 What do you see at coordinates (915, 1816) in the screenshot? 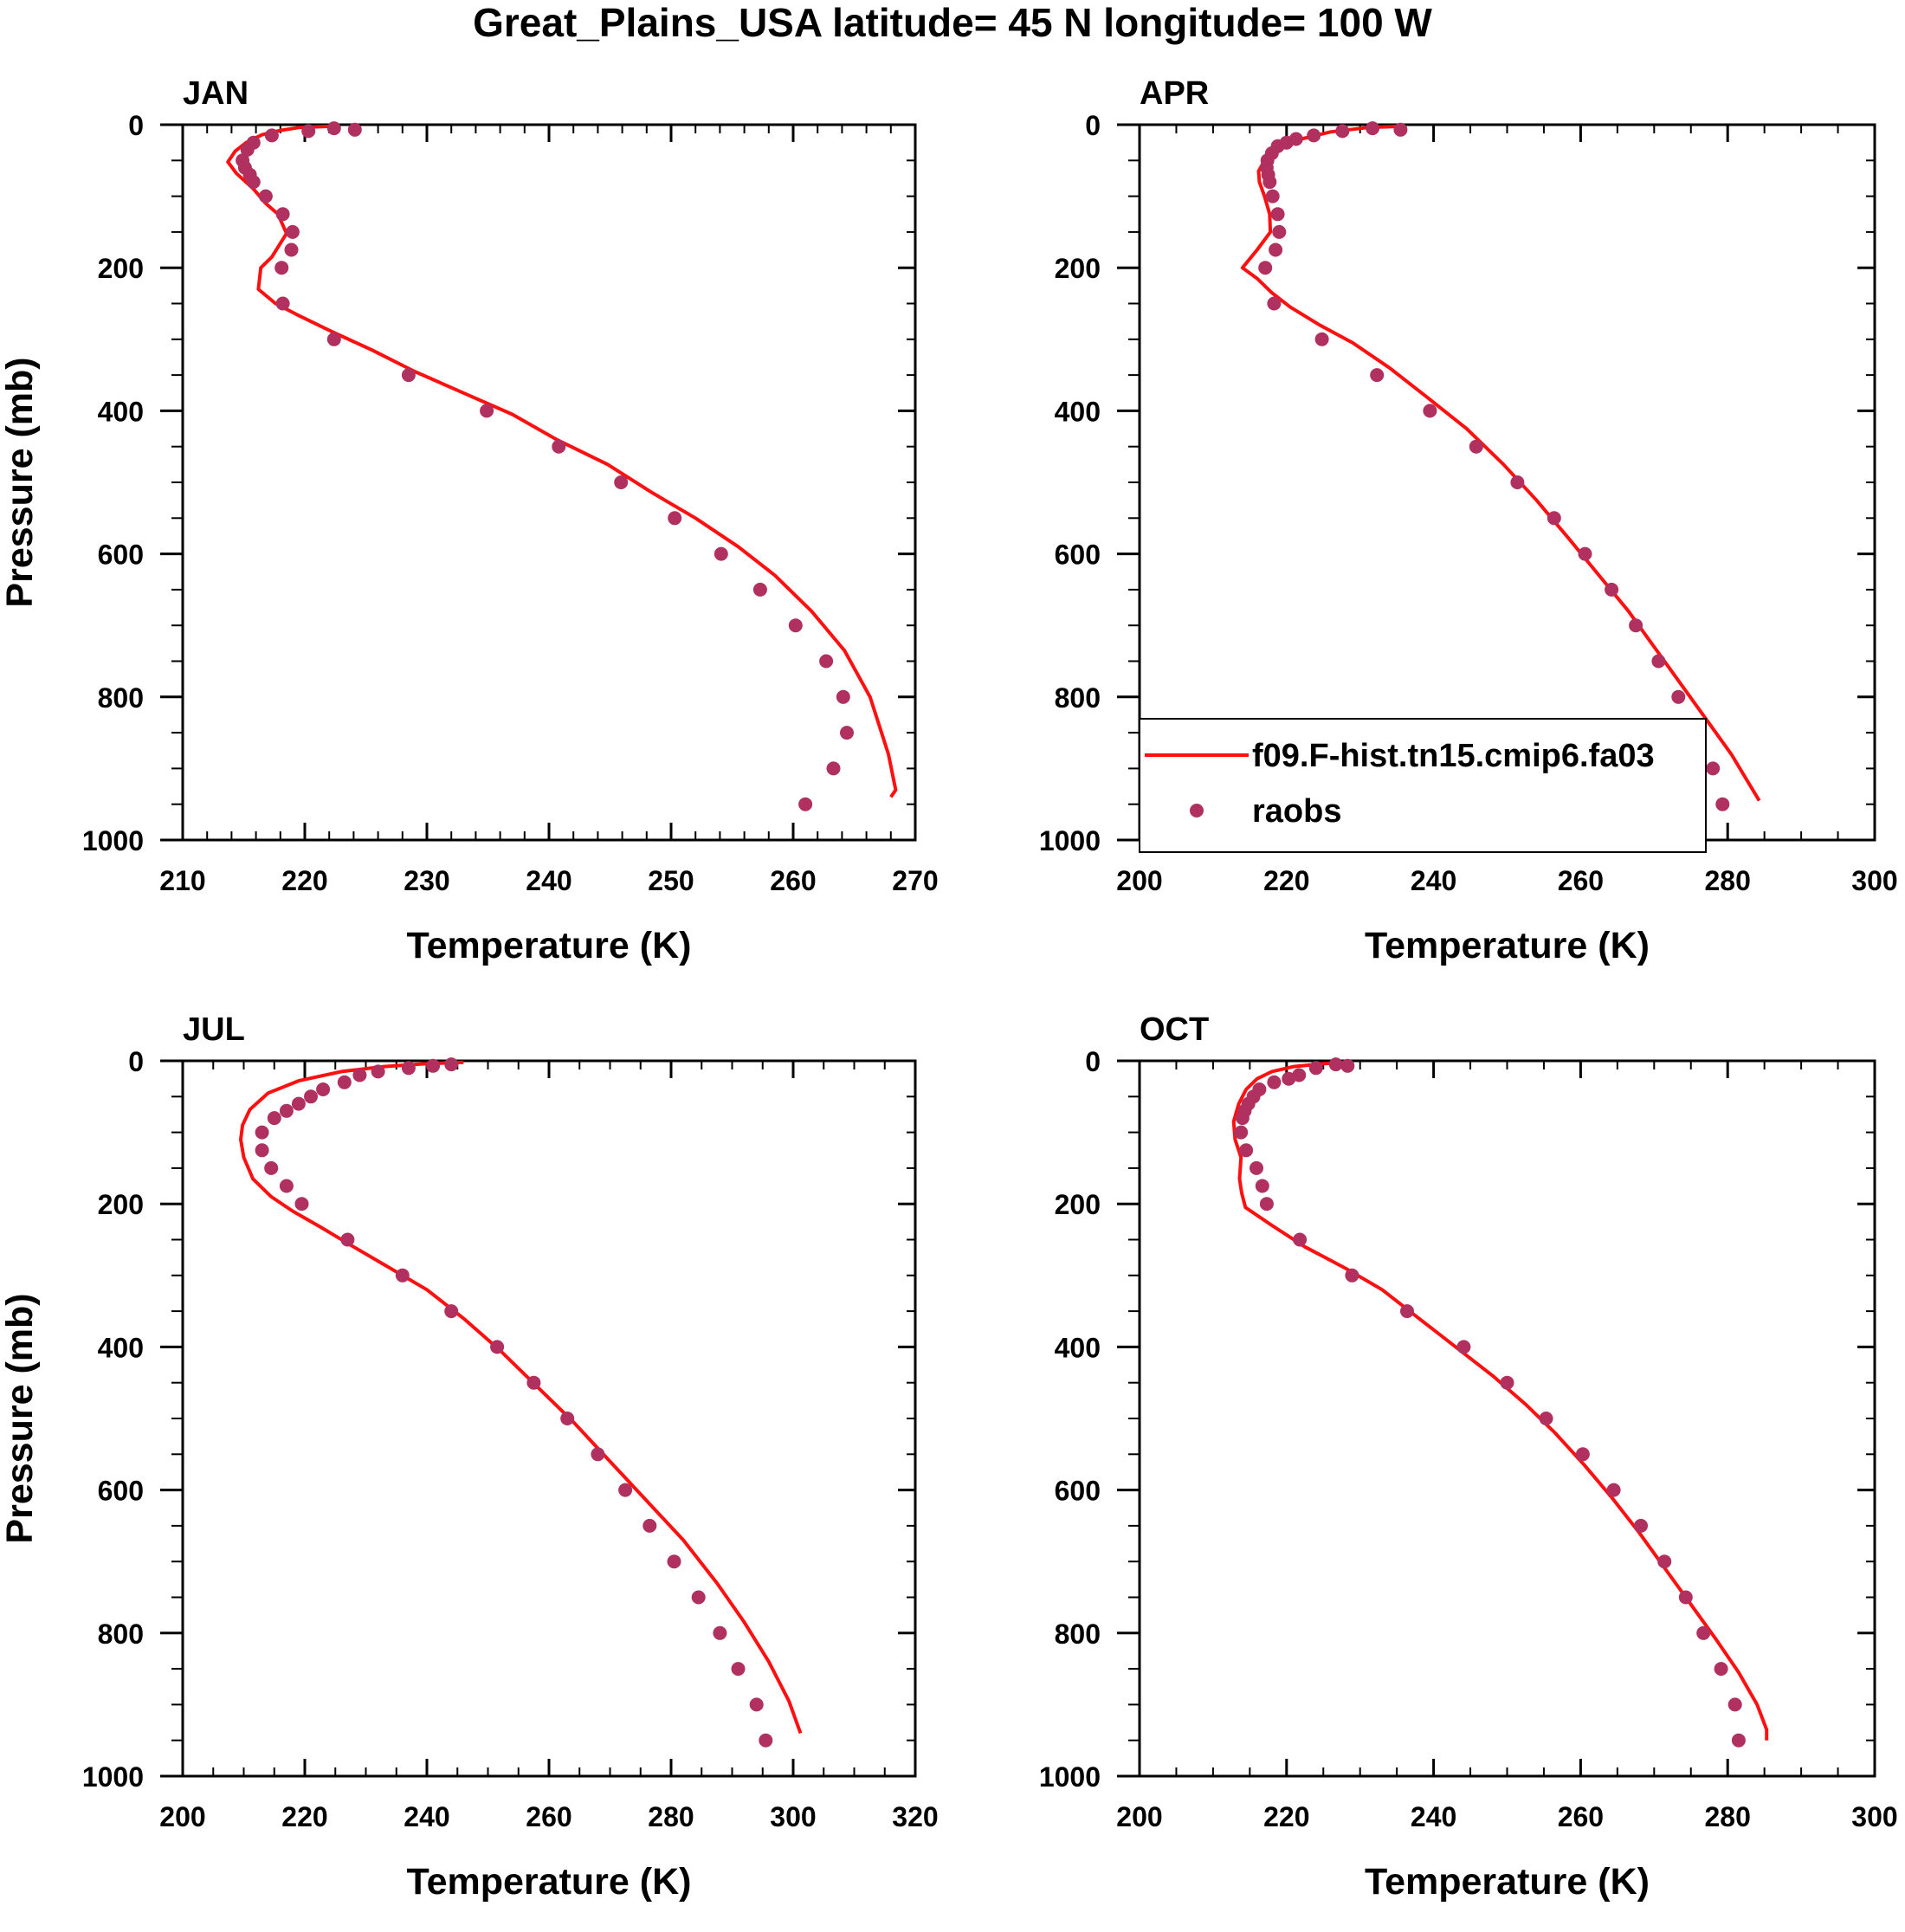
I see `x-tick-label: 320` at bounding box center [915, 1816].